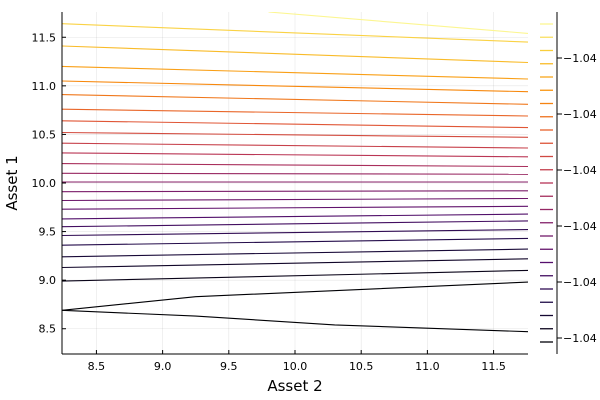 This screenshot has width=600, height=400. Describe the element at coordinates (44, 183) in the screenshot. I see `y-tick-label: 10.0` at that location.